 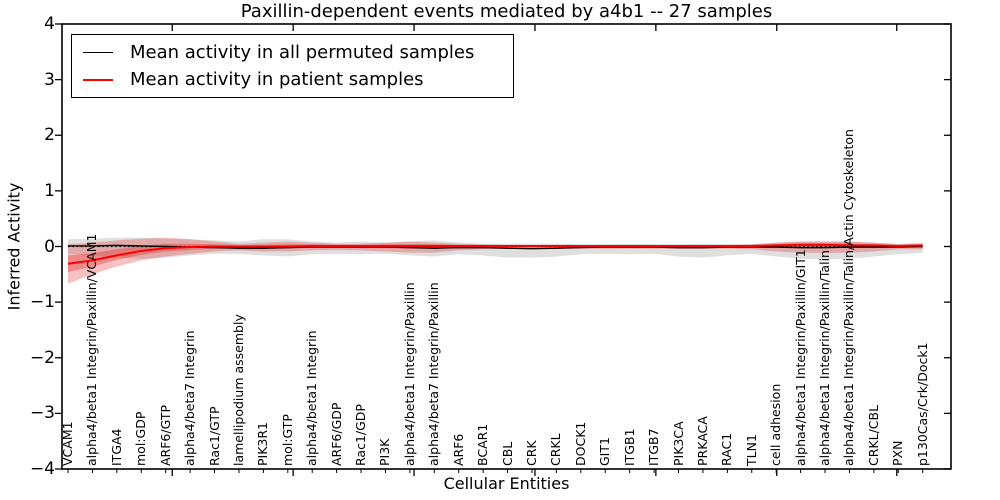 What do you see at coordinates (434, 374) in the screenshot?
I see `x-entity-label: alpha4/beta7 Integrin/Paxillin` at bounding box center [434, 374].